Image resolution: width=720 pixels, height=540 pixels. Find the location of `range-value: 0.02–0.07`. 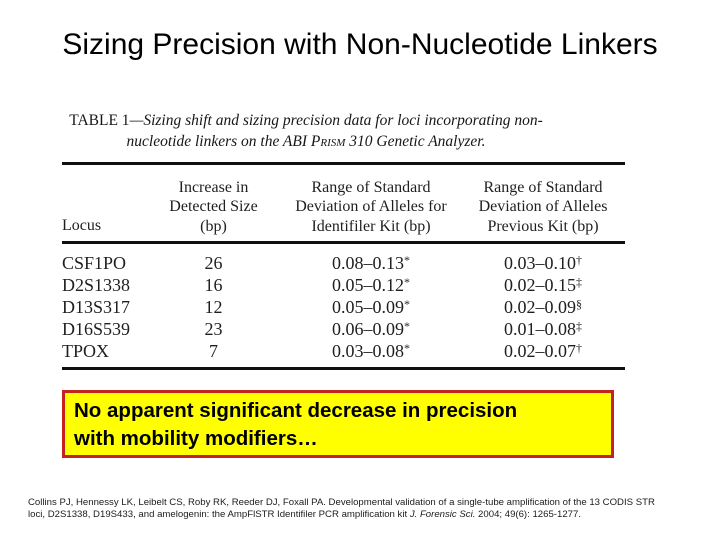

range-value: 0.02–0.07 is located at coordinates (540, 351).